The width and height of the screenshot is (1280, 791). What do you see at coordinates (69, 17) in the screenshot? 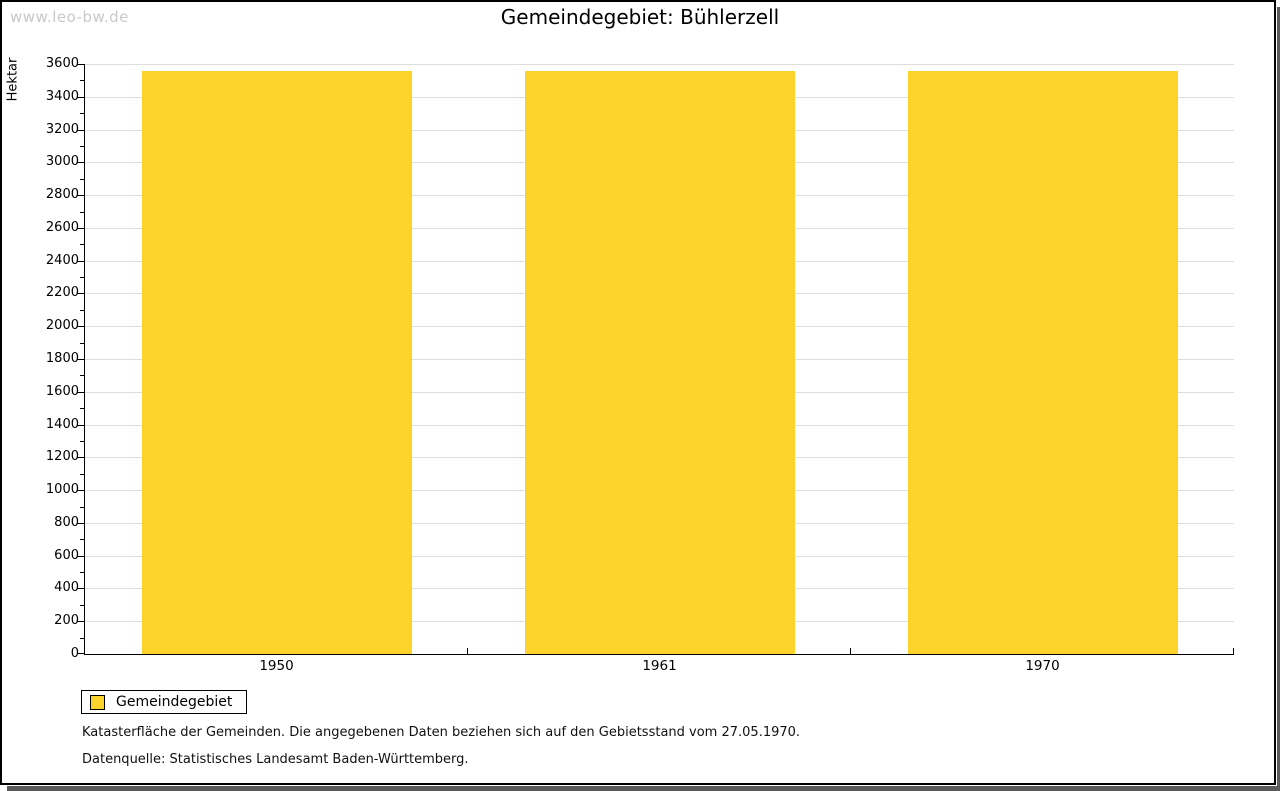
I see `watermark-text: www.leo-bw.de` at bounding box center [69, 17].